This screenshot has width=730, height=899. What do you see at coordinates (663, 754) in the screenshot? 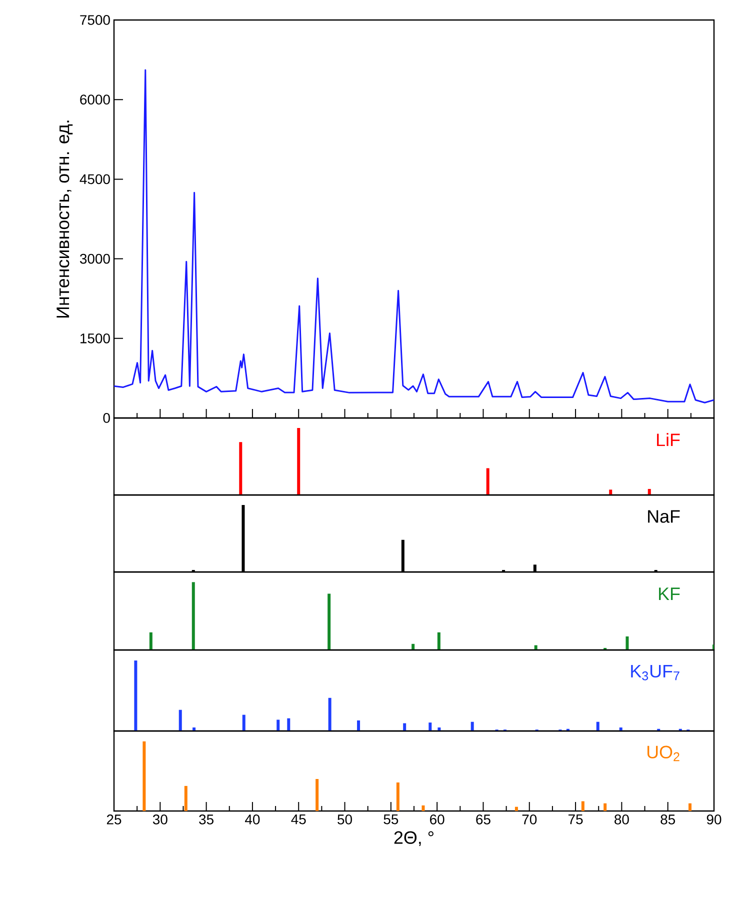
I see `text: UO$_{2}$` at bounding box center [663, 754].